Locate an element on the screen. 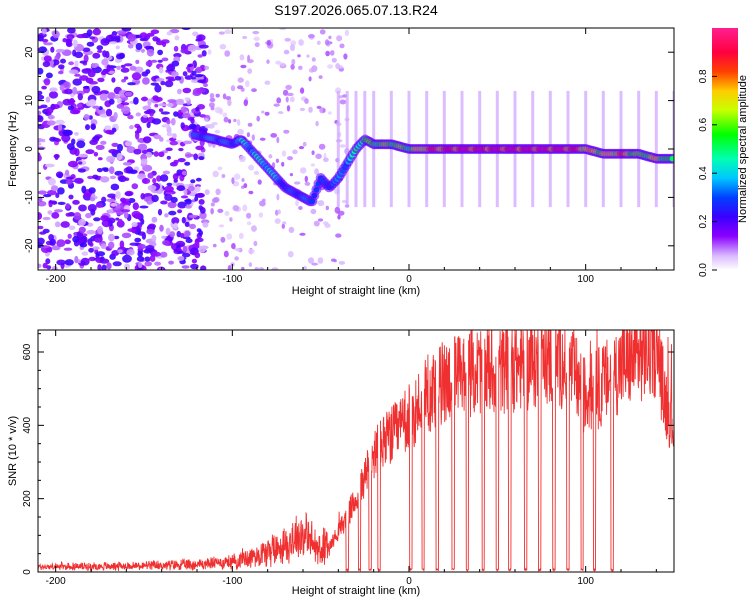  snr-xlabel: Height of straight line (km) is located at coordinates (356, 591).